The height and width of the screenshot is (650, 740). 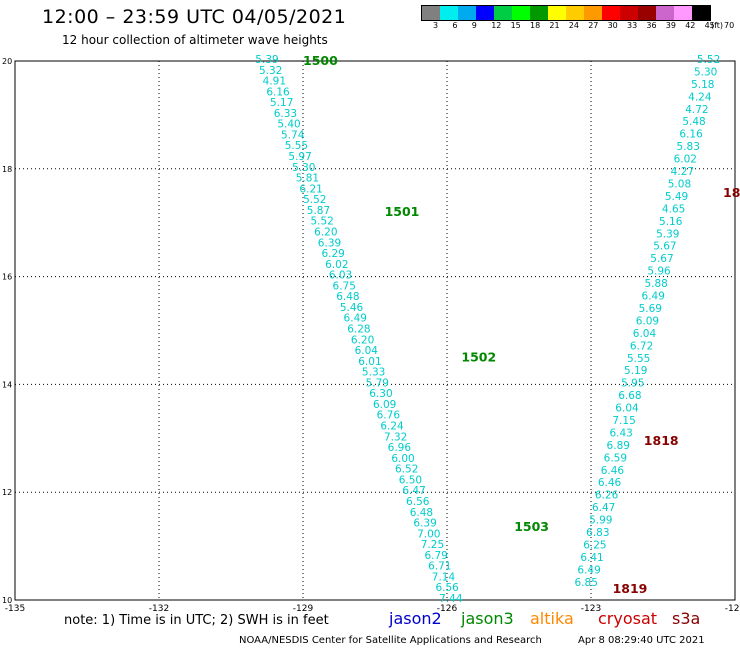 I want to click on x-tick-label: -123, so click(x=591, y=609).